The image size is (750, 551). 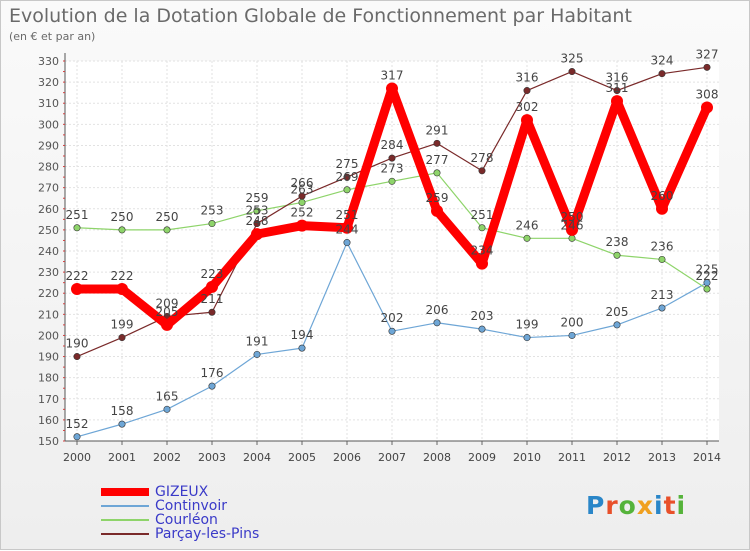 I want to click on data-label-continvoir: 244, so click(x=347, y=230).